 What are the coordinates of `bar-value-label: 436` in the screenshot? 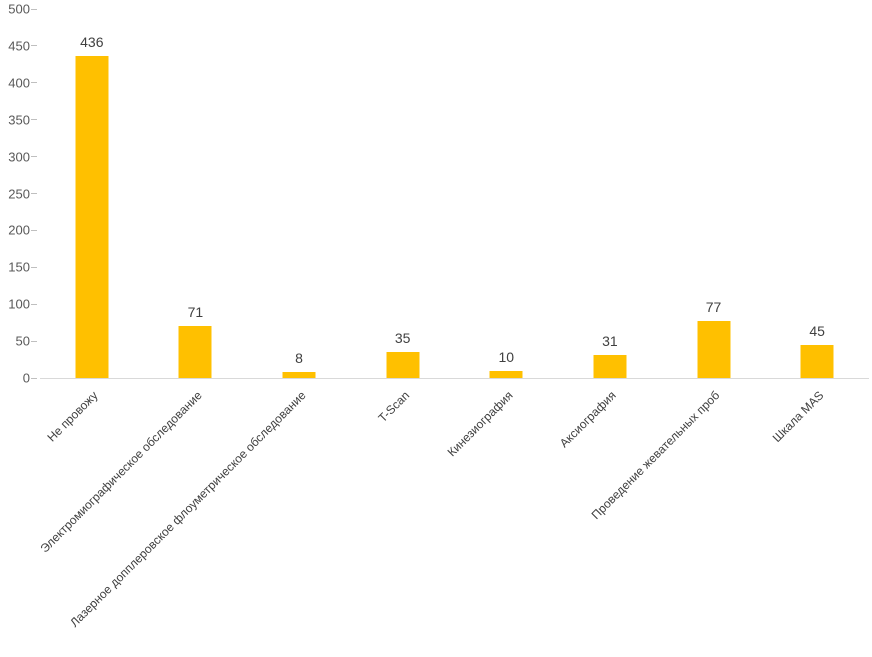 It's located at (92, 42).